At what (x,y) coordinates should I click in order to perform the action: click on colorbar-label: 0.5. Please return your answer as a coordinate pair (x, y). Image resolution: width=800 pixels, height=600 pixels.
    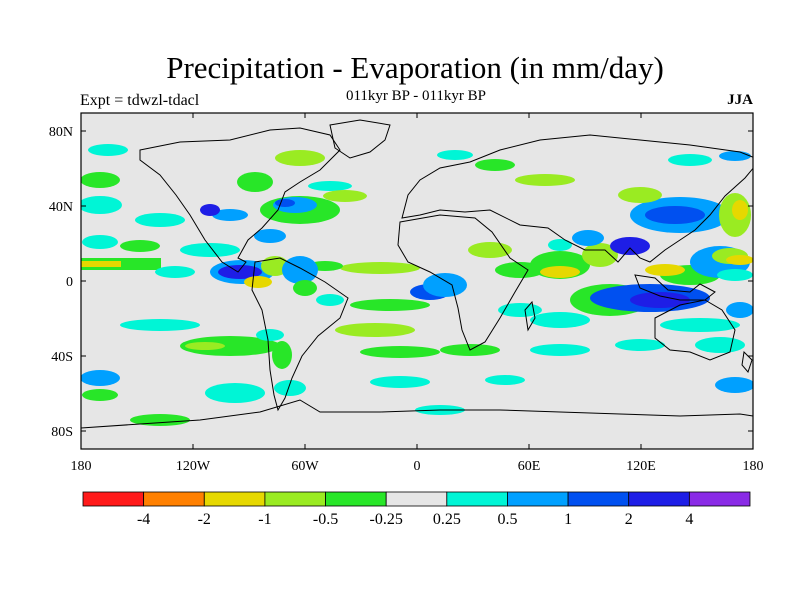
    Looking at the image, I should click on (507, 519).